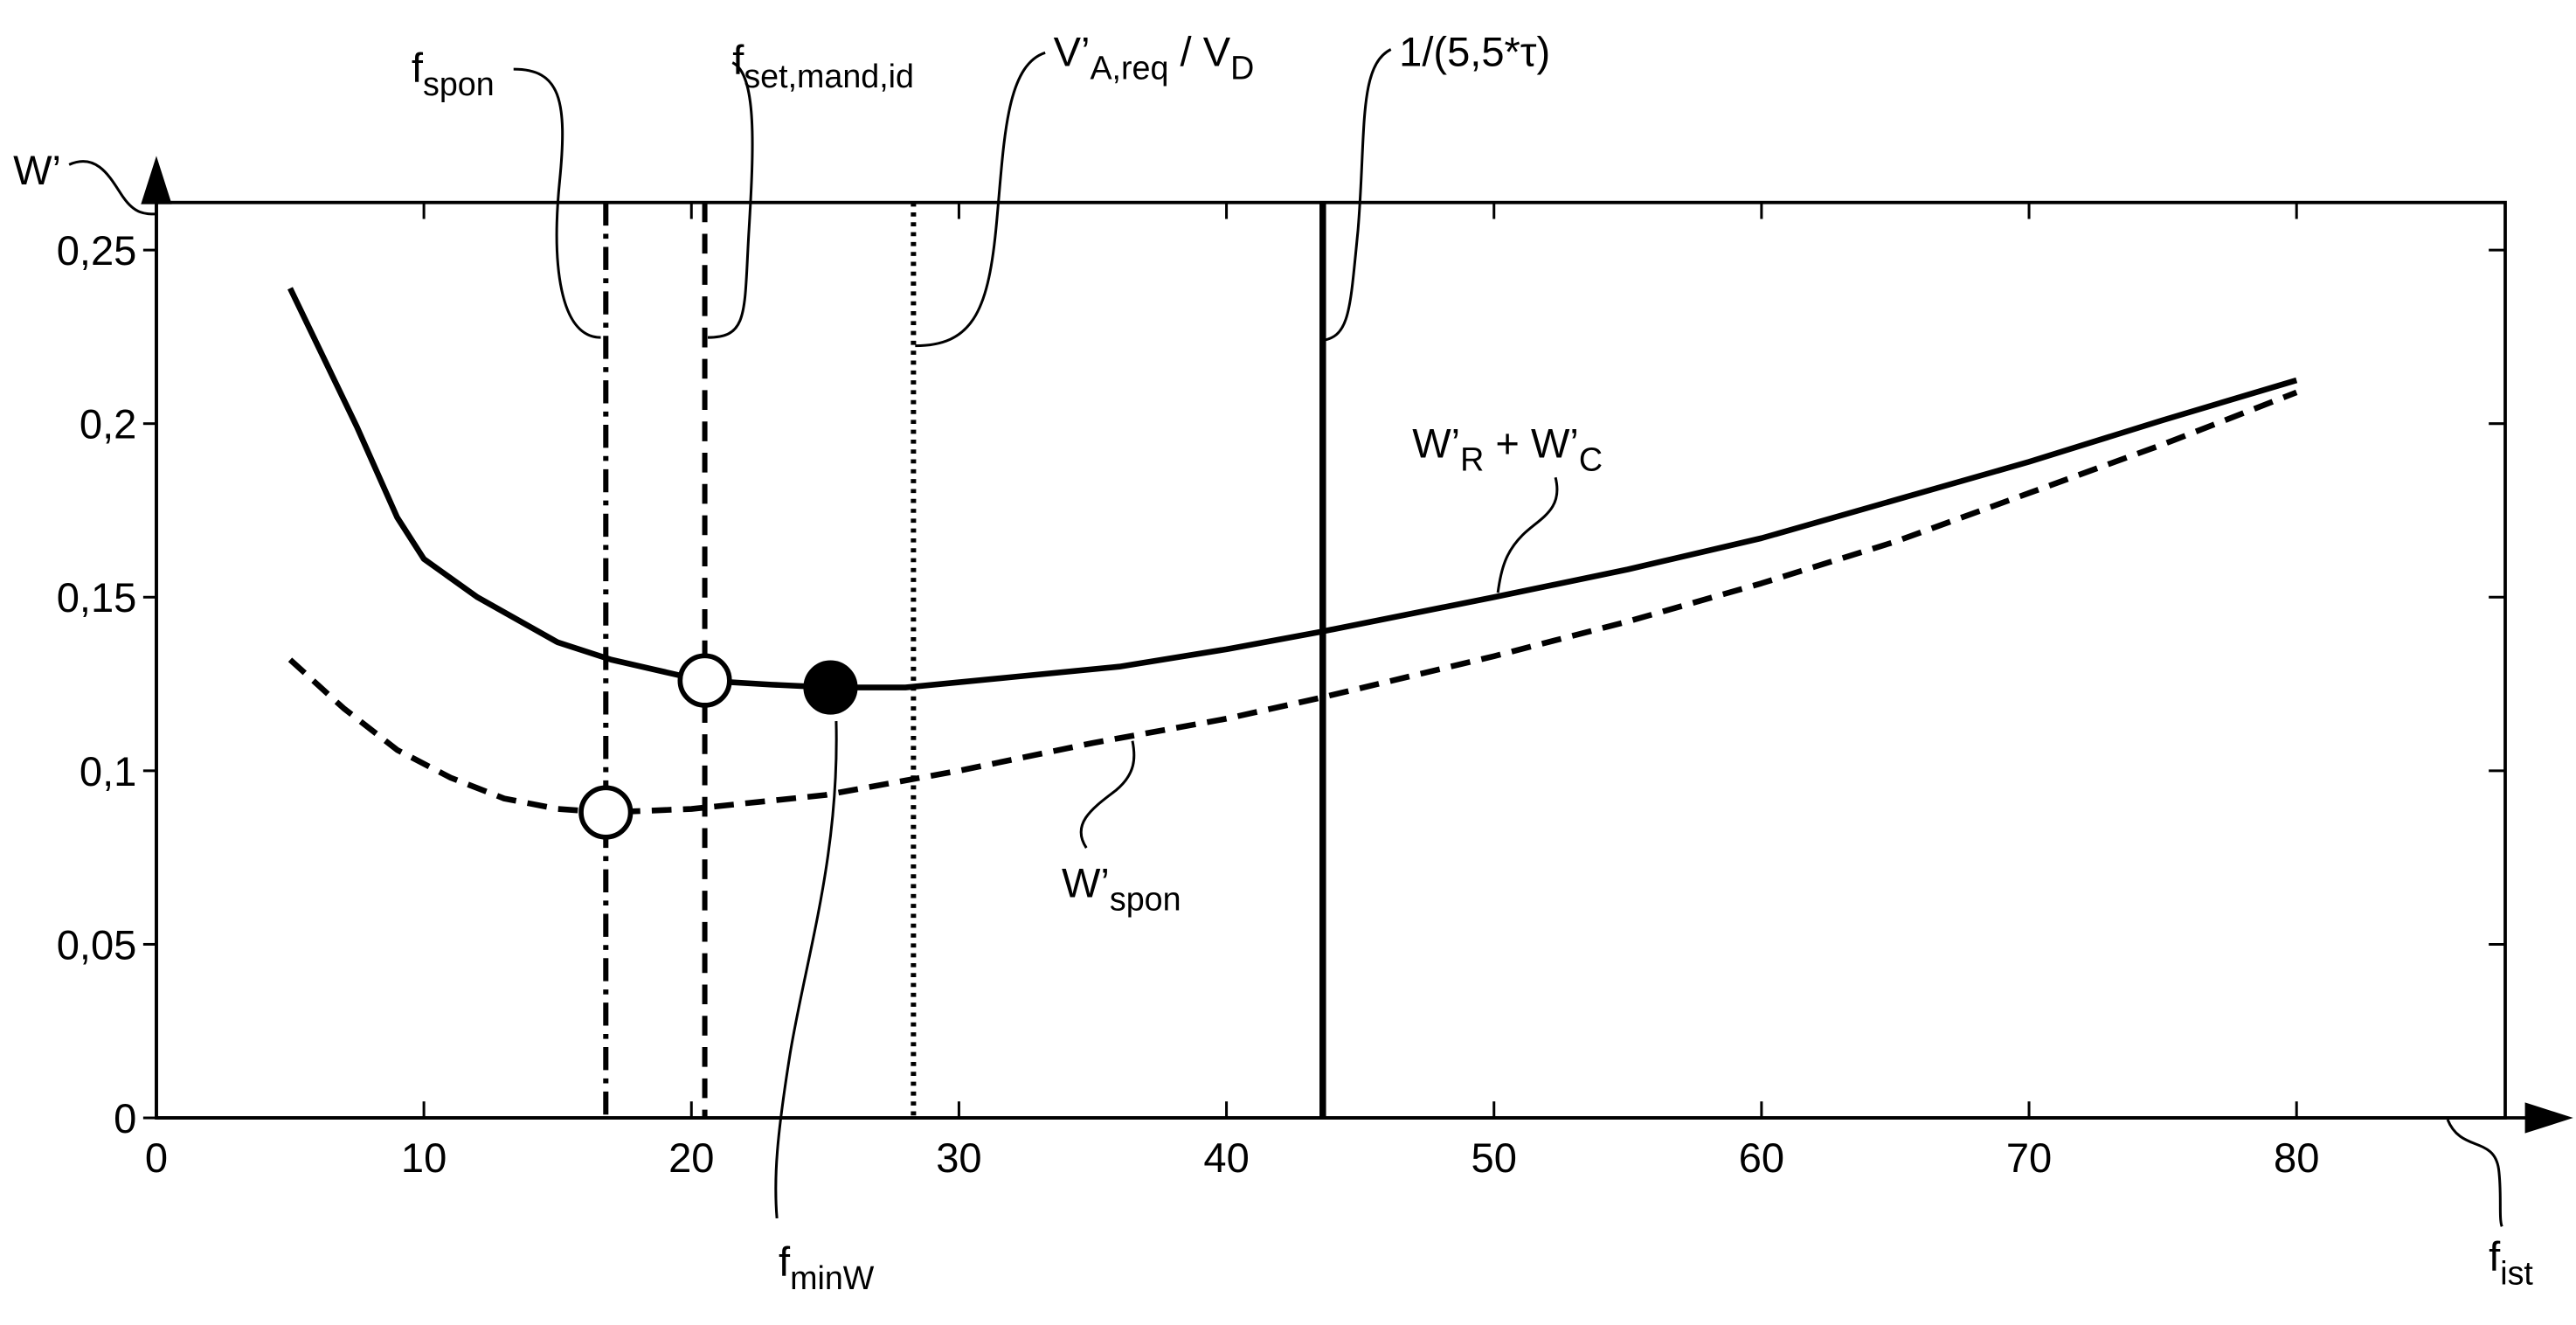  What do you see at coordinates (832, 1277) in the screenshot?
I see `marker-label-part: minW` at bounding box center [832, 1277].